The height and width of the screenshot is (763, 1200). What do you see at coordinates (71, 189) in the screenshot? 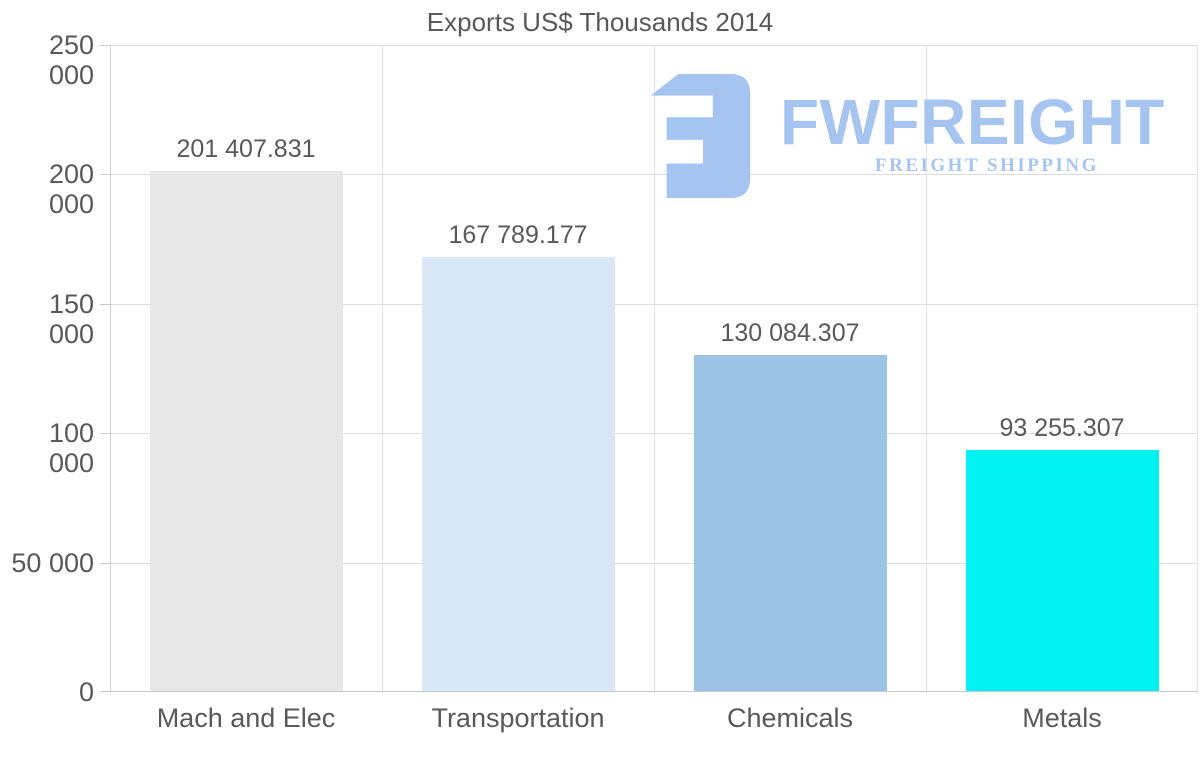
I see `y-axis-tick-label: 200 000` at bounding box center [71, 189].